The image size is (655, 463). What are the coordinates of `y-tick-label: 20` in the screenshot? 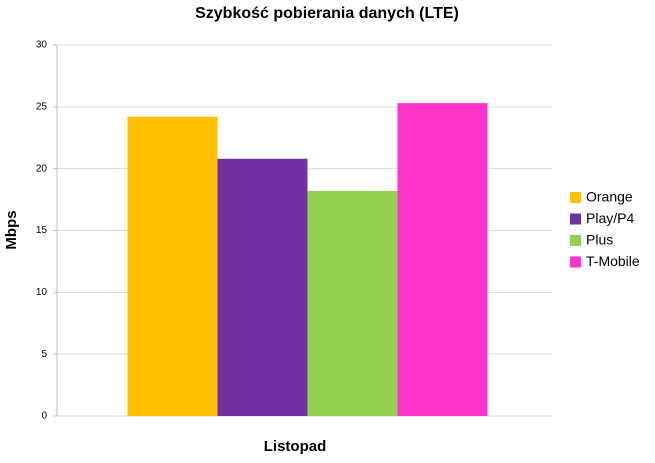 It's located at (42, 168).